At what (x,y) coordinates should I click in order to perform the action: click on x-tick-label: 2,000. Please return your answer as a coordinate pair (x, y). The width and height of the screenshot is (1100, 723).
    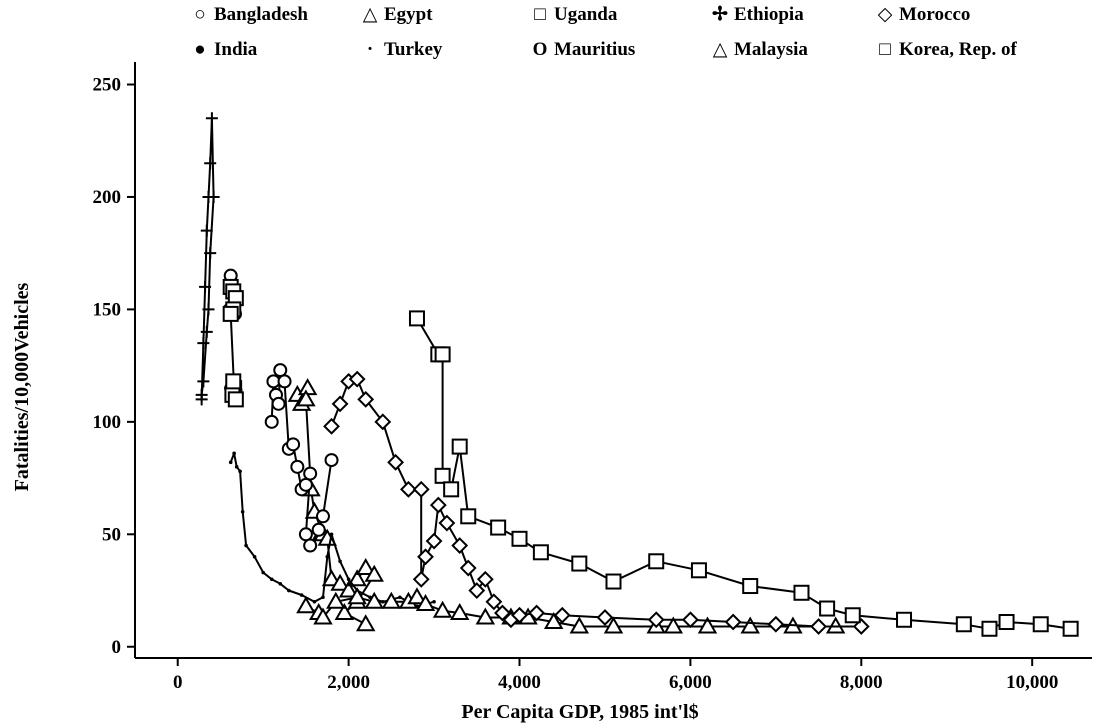
    Looking at the image, I should click on (348, 682).